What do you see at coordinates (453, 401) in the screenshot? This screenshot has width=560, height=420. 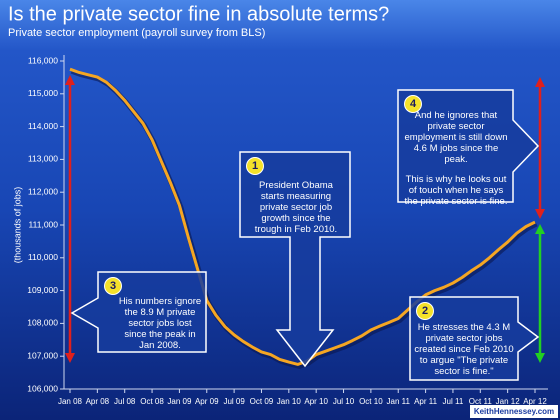 I see `x-tick-label: Jul 11` at bounding box center [453, 401].